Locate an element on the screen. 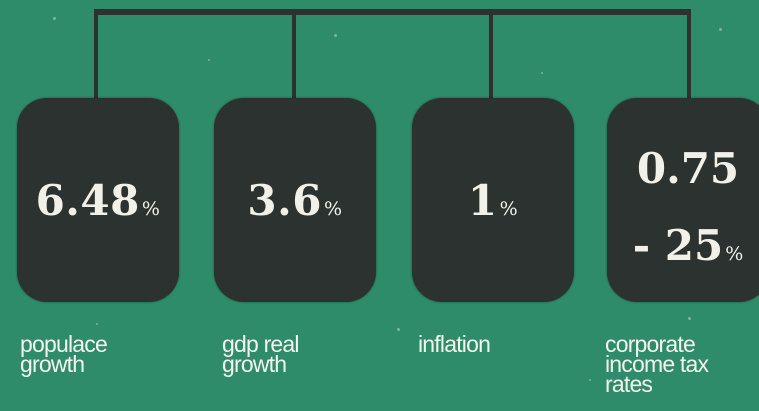  inflation-value: 1% is located at coordinates (493, 205).